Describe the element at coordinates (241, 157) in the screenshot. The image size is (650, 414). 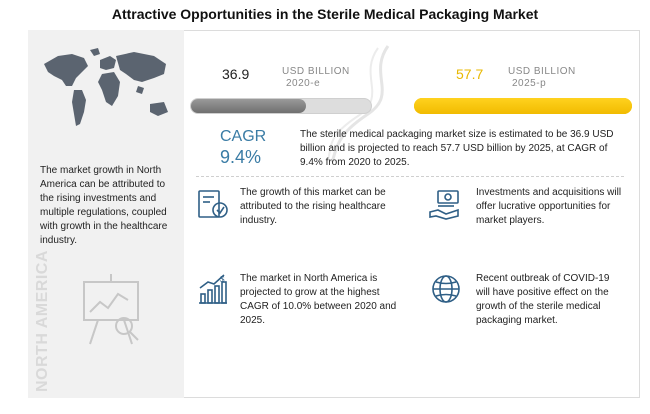
I see `cagr-value: 9.4%` at that location.